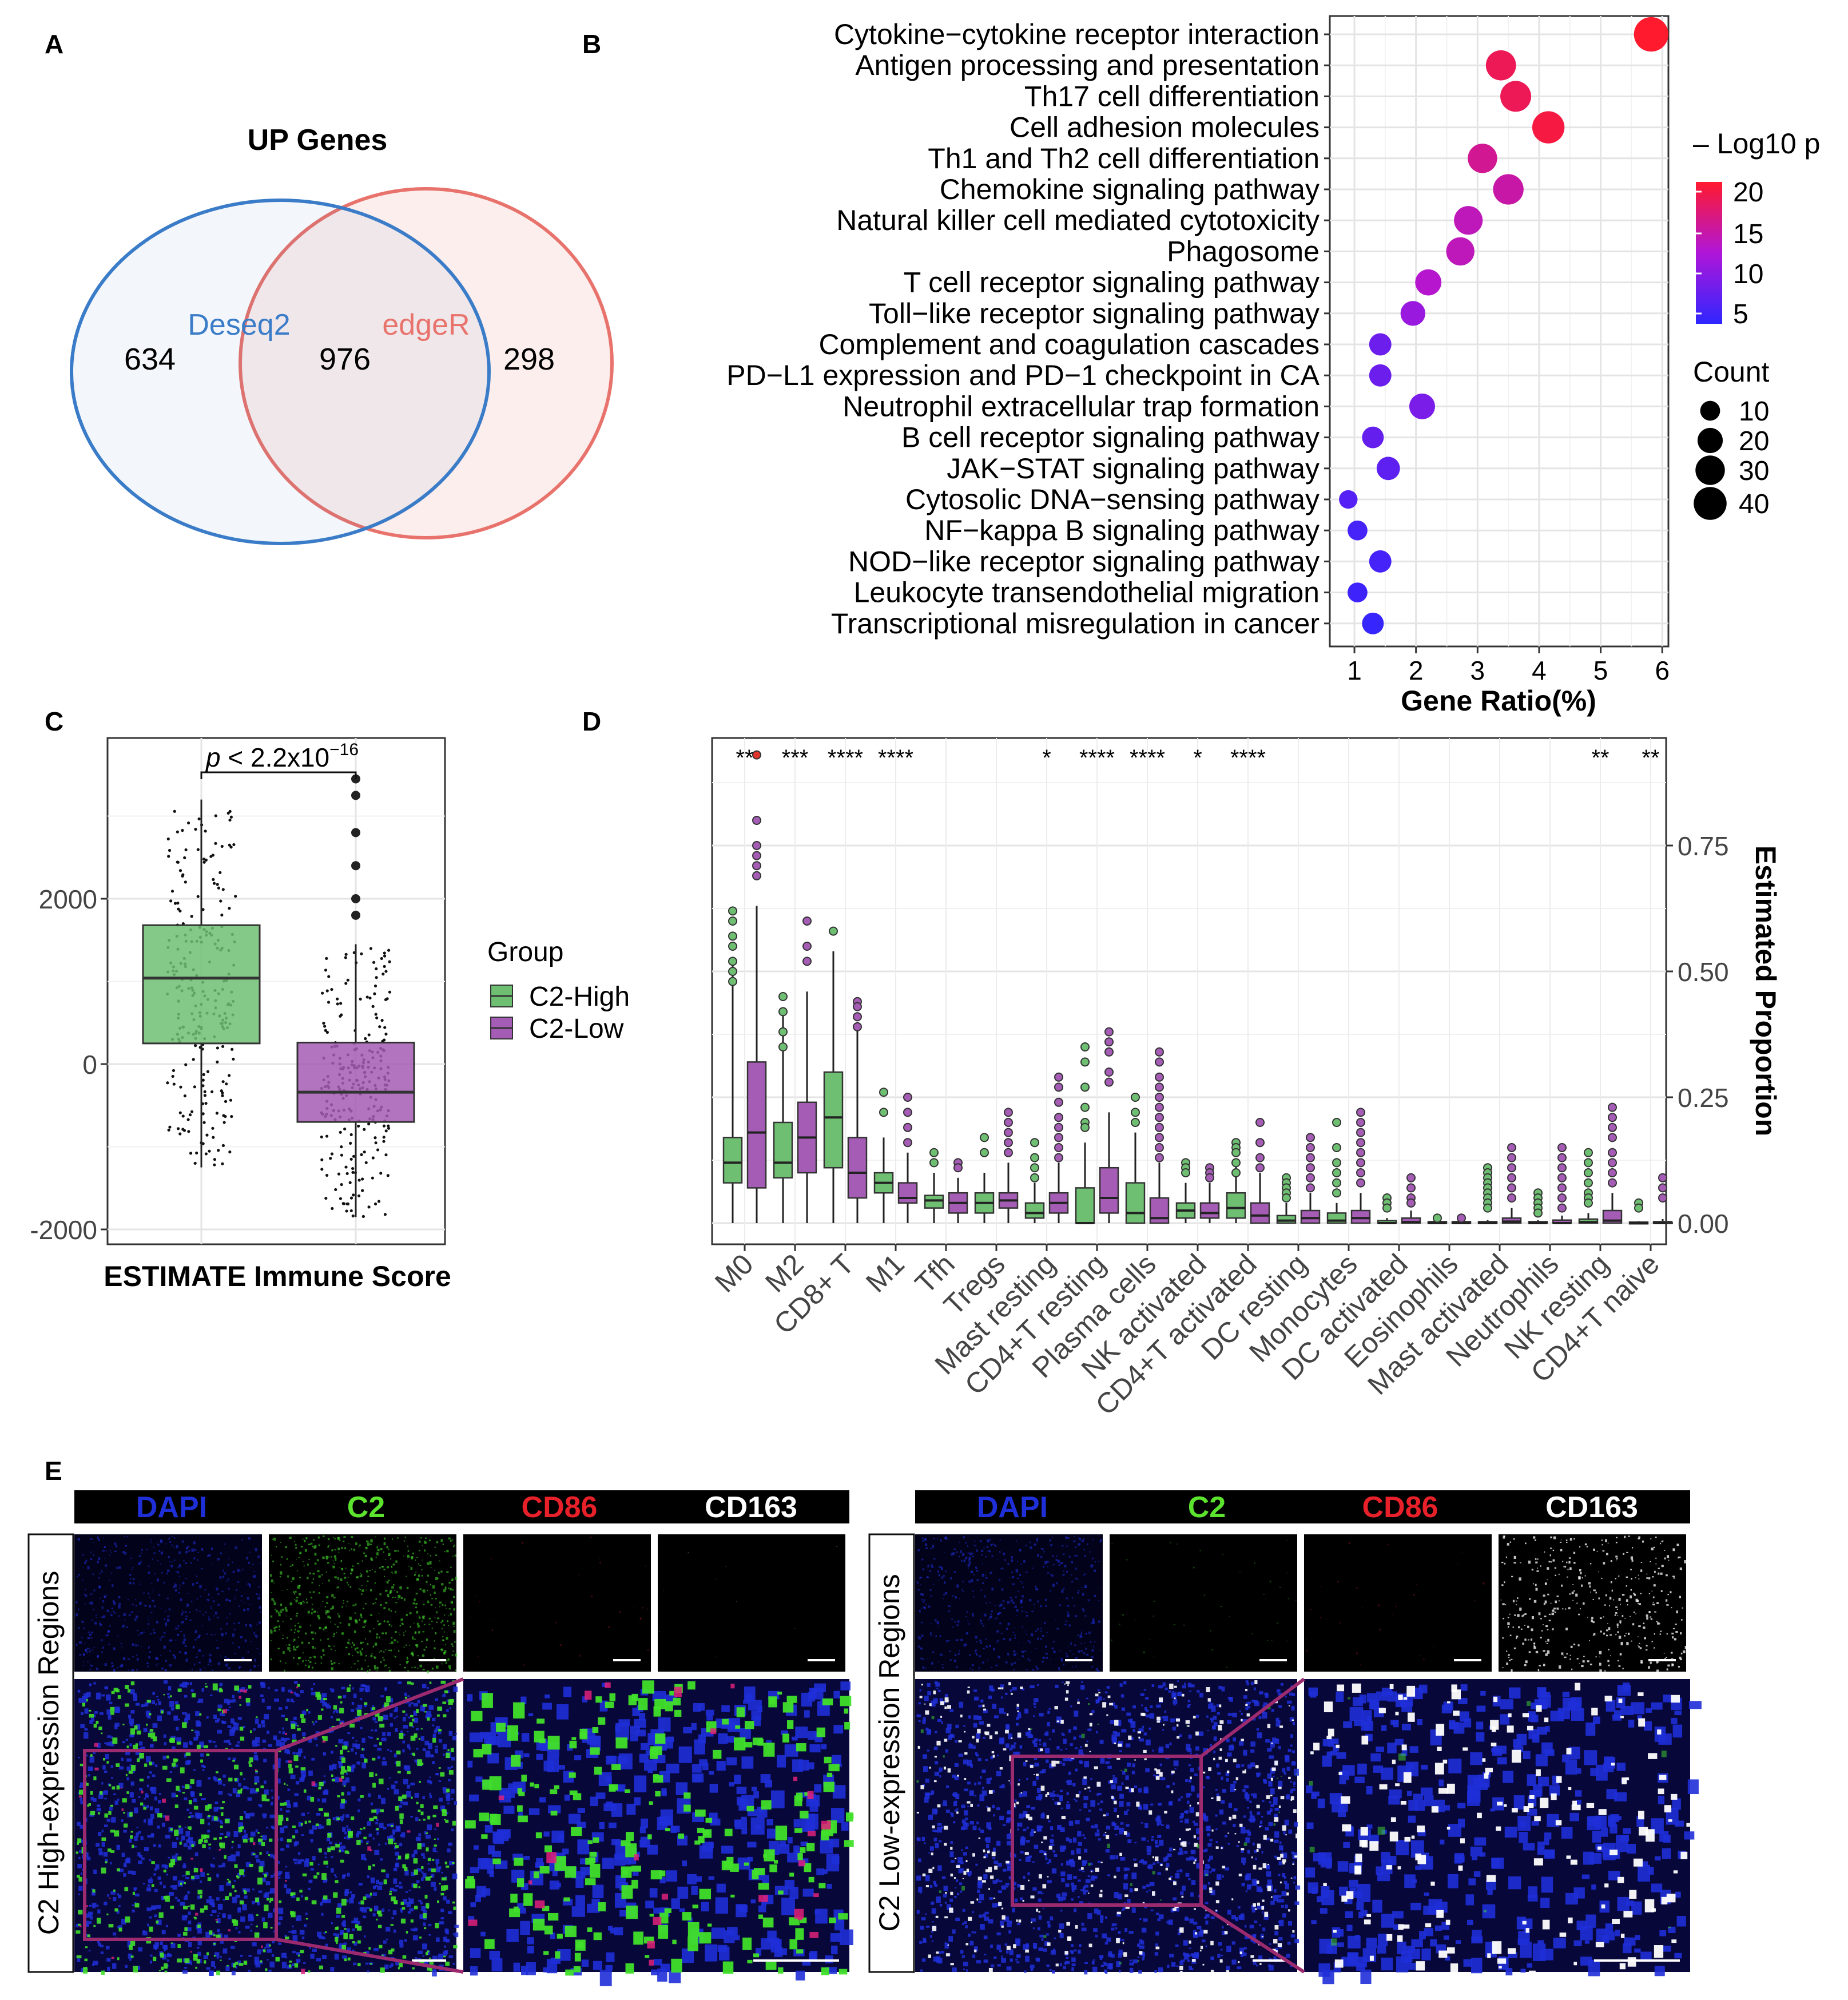 The image size is (1848, 2000). What do you see at coordinates (1336, 1193) in the screenshot?
I see `outlier-point` at bounding box center [1336, 1193].